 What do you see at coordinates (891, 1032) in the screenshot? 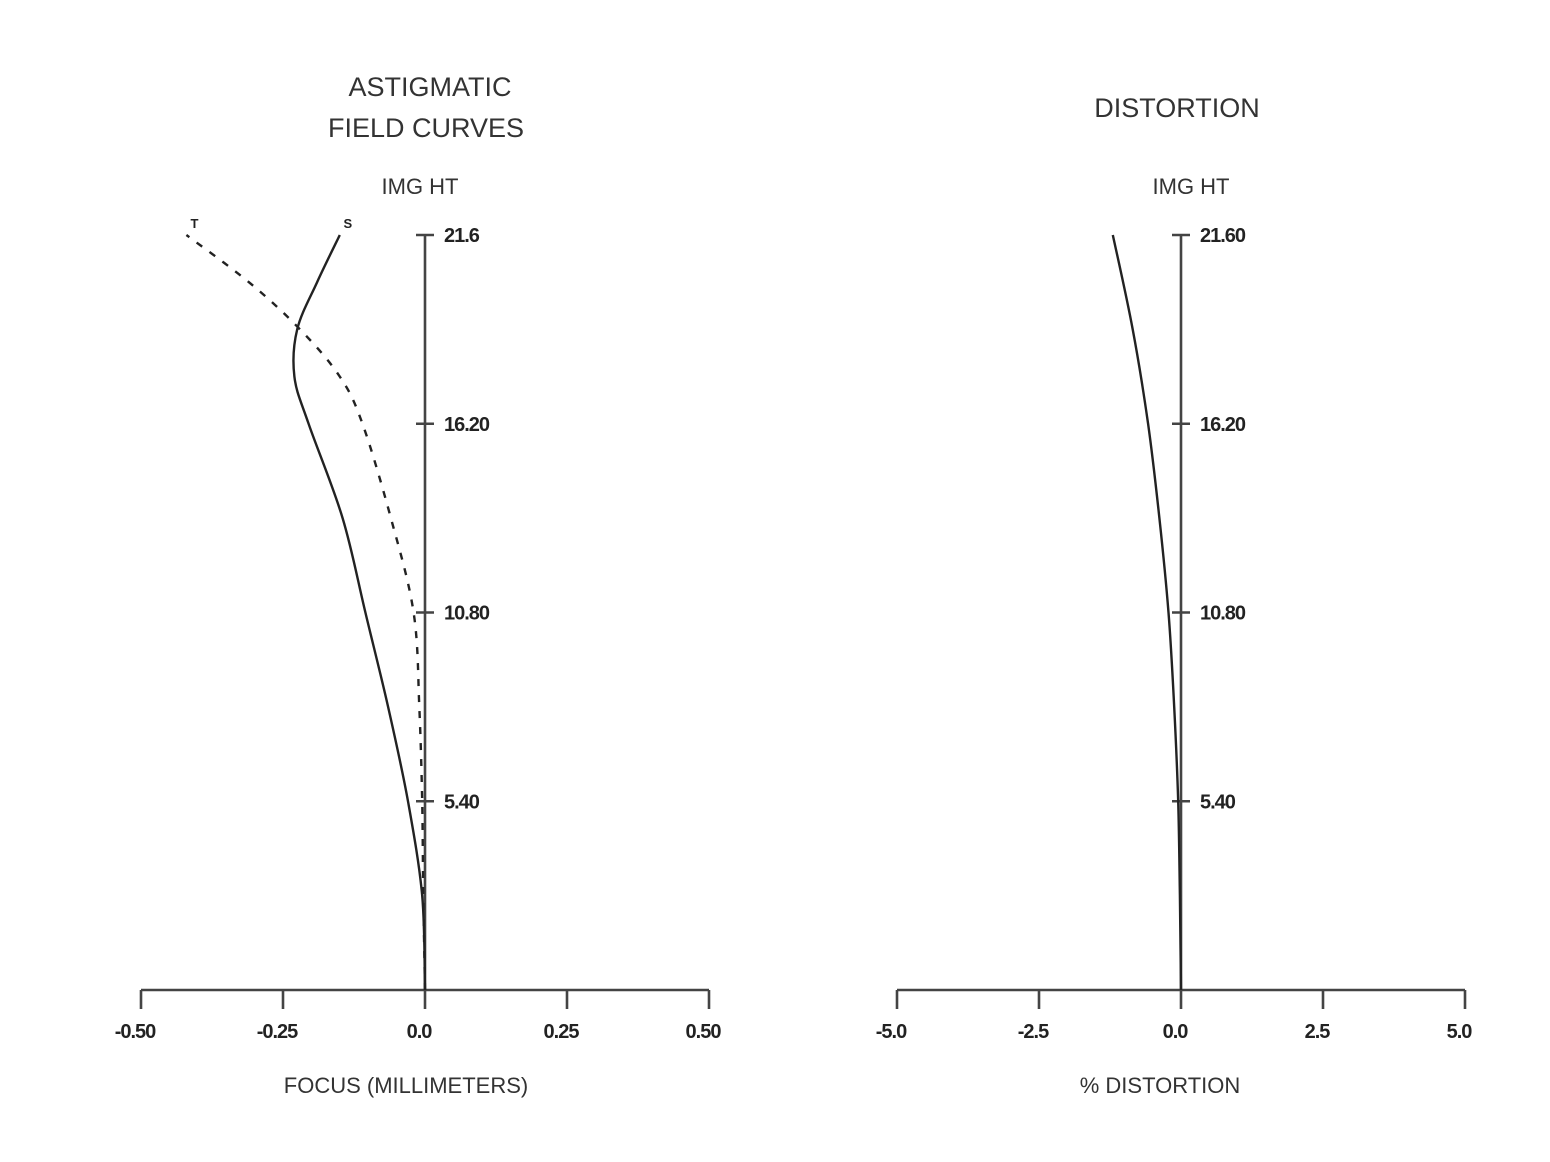
I see `x-tick-label: -5.0` at bounding box center [891, 1032].